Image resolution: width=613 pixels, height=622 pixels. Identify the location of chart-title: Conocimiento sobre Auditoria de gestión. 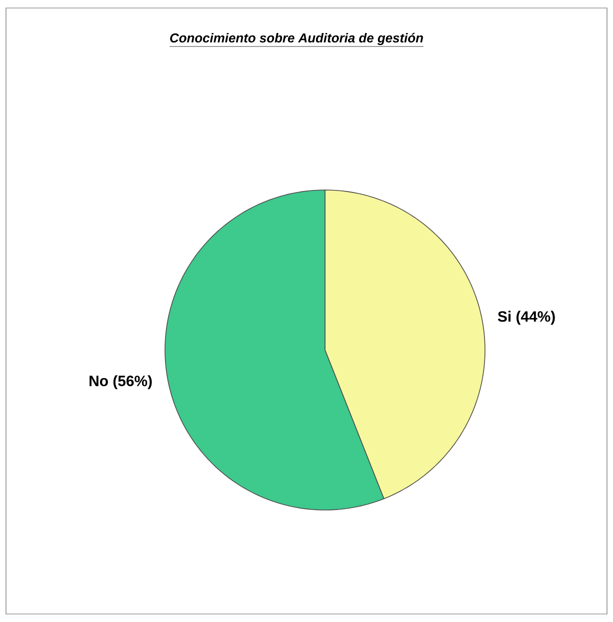
(296, 39).